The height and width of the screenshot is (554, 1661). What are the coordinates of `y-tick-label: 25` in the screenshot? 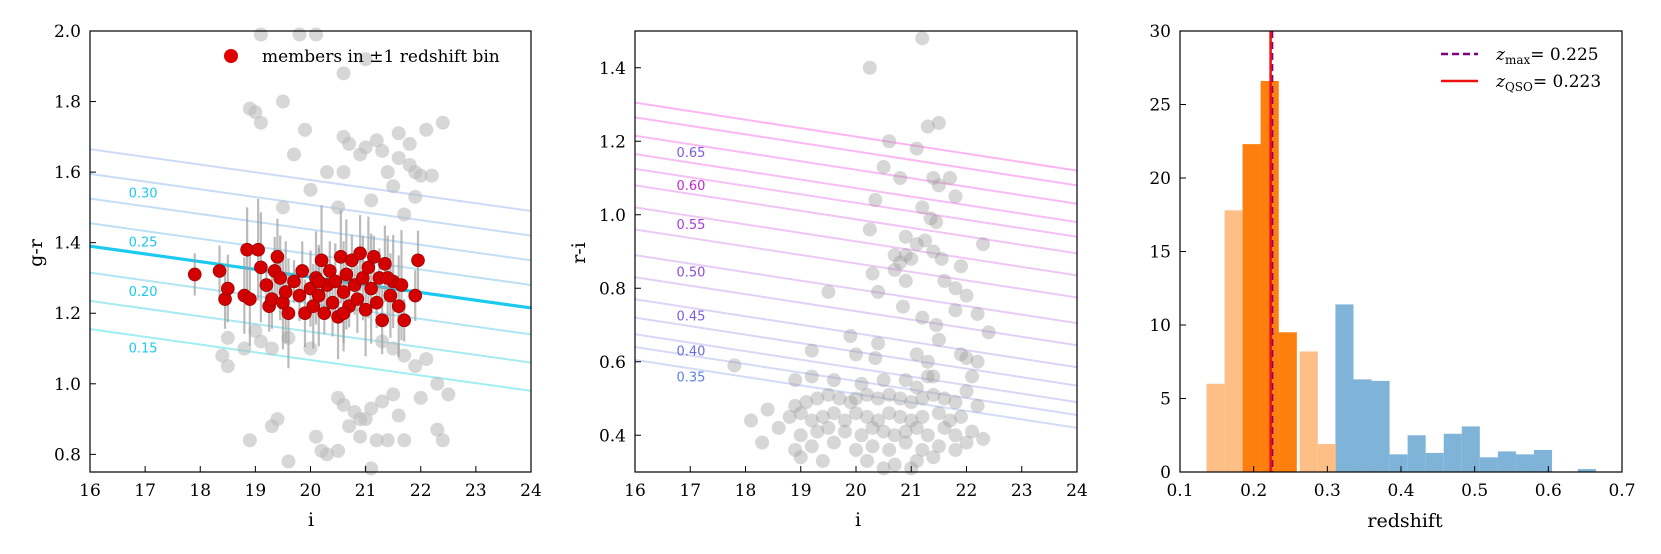 It's located at (1160, 106).